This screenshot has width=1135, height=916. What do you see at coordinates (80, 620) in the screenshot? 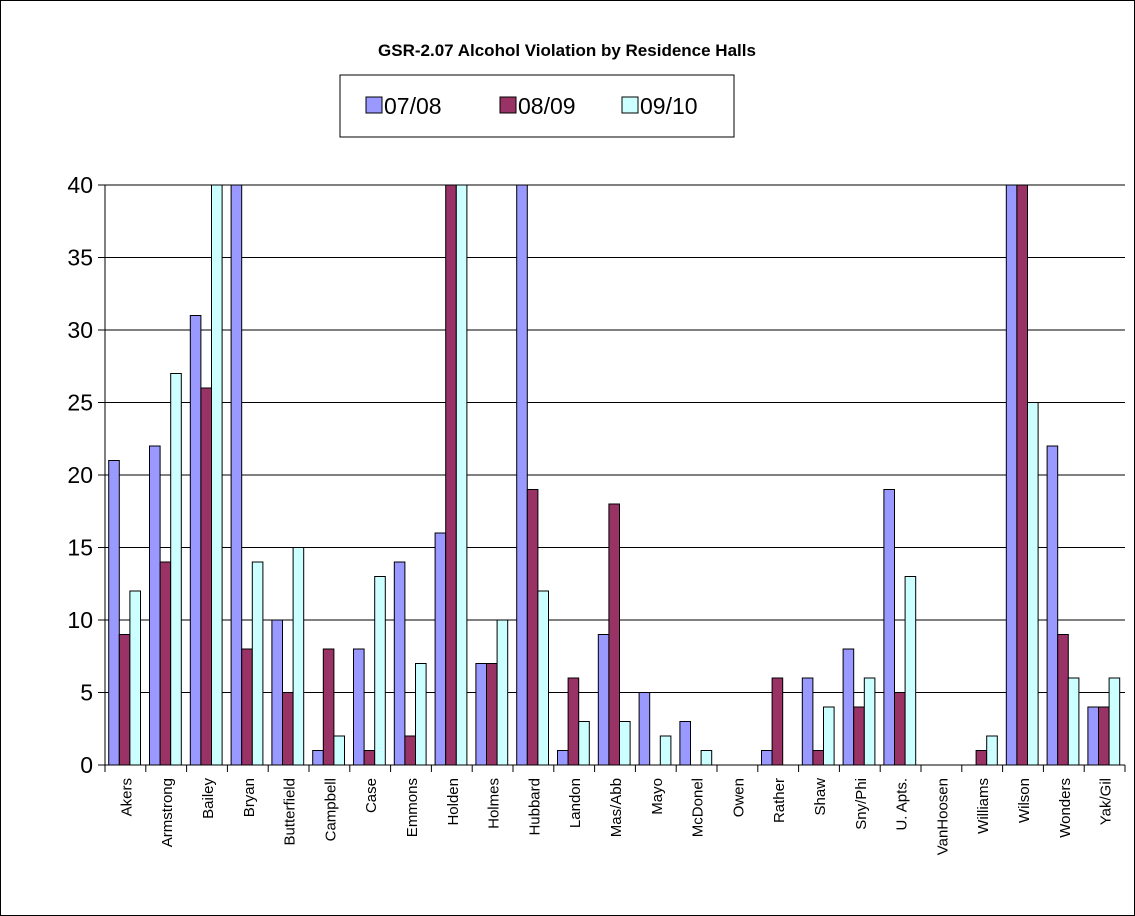
I see `y-tick-label: 10` at bounding box center [80, 620].